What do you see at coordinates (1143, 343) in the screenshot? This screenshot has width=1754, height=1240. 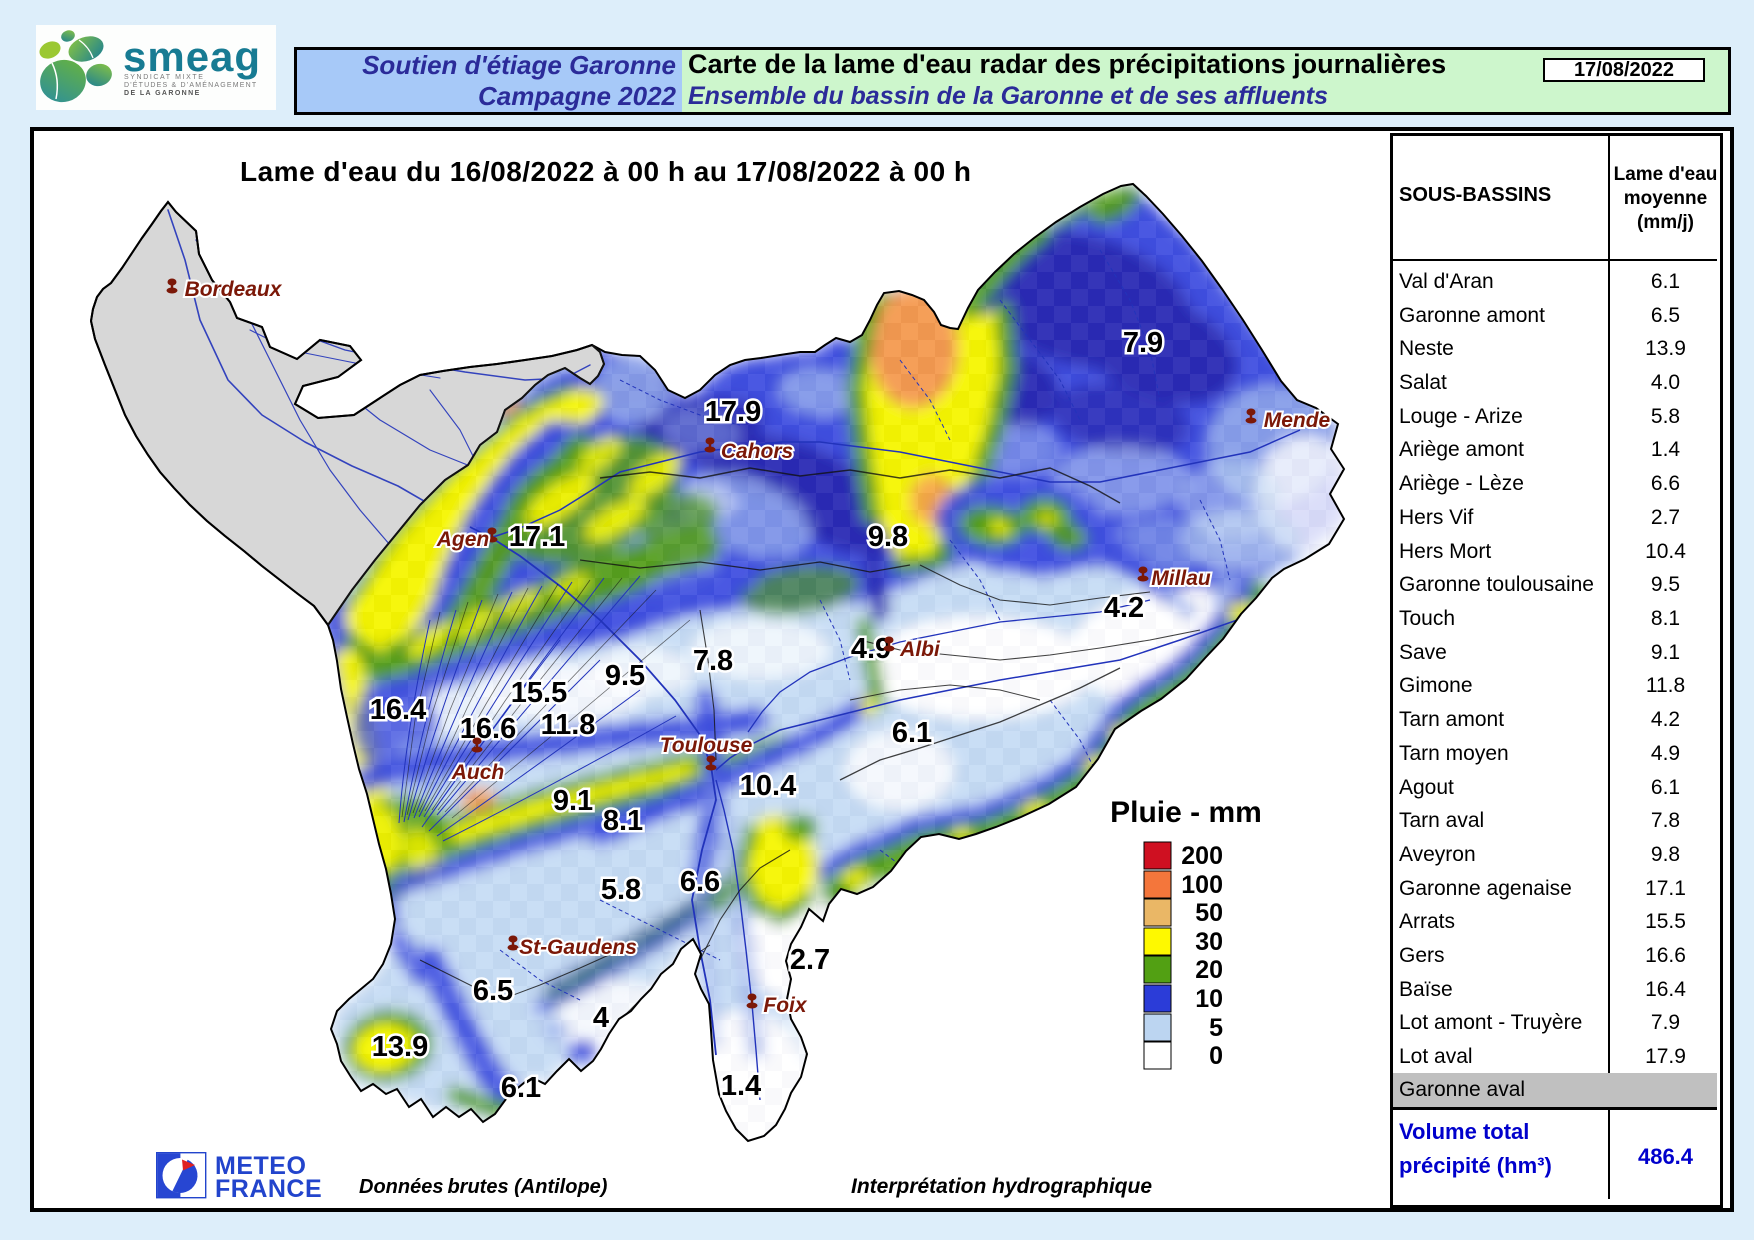 I see `svg-text: 7.9` at bounding box center [1143, 343].